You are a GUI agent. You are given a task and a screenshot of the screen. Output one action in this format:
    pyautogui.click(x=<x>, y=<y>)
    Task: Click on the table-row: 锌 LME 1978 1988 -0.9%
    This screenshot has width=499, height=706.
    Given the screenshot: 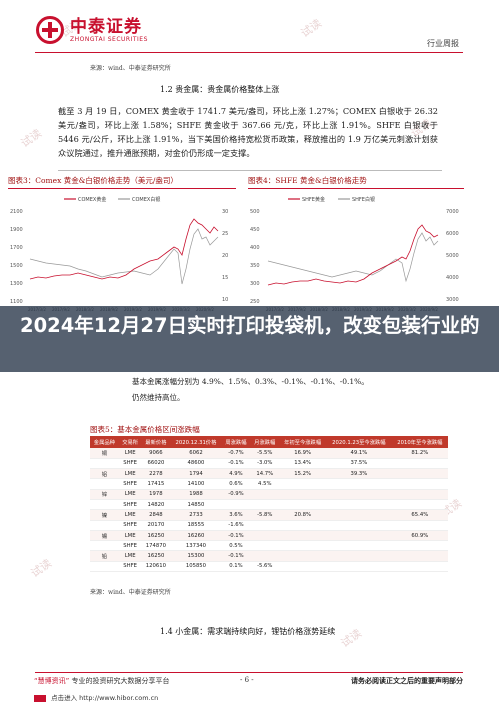 What is the action you would take?
    pyautogui.click(x=269, y=494)
    